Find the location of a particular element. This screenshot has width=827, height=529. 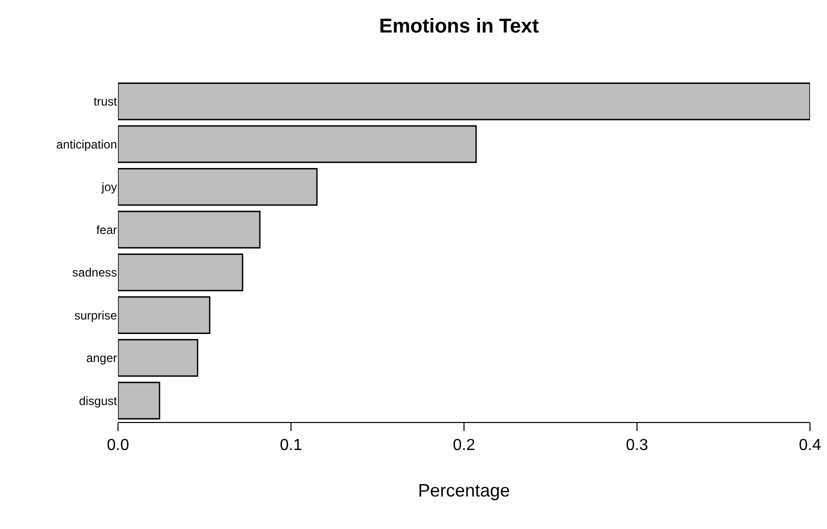

x-tick-label: 0.0 is located at coordinates (118, 445).